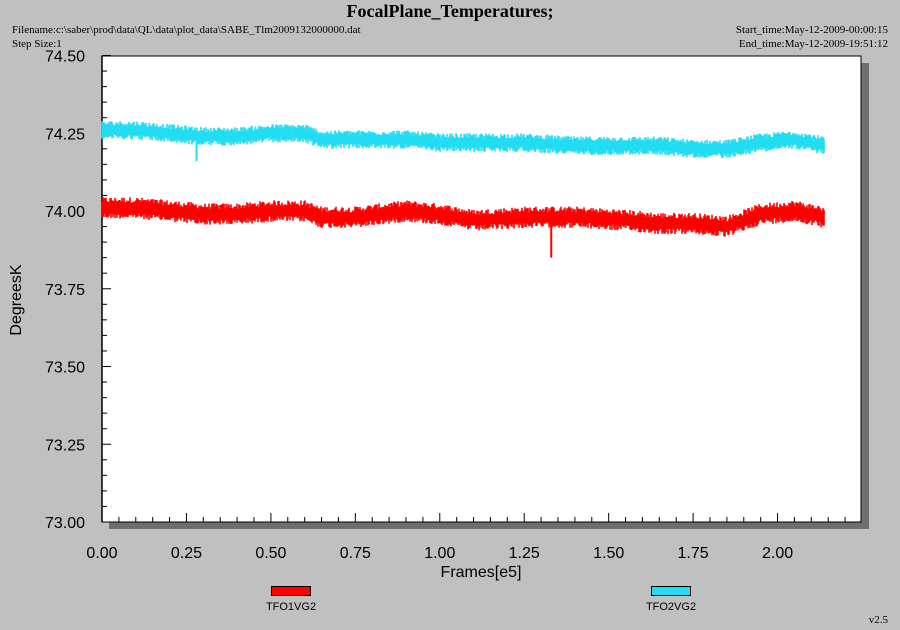  I want to click on y-tick-label: 73.25, so click(65, 445).